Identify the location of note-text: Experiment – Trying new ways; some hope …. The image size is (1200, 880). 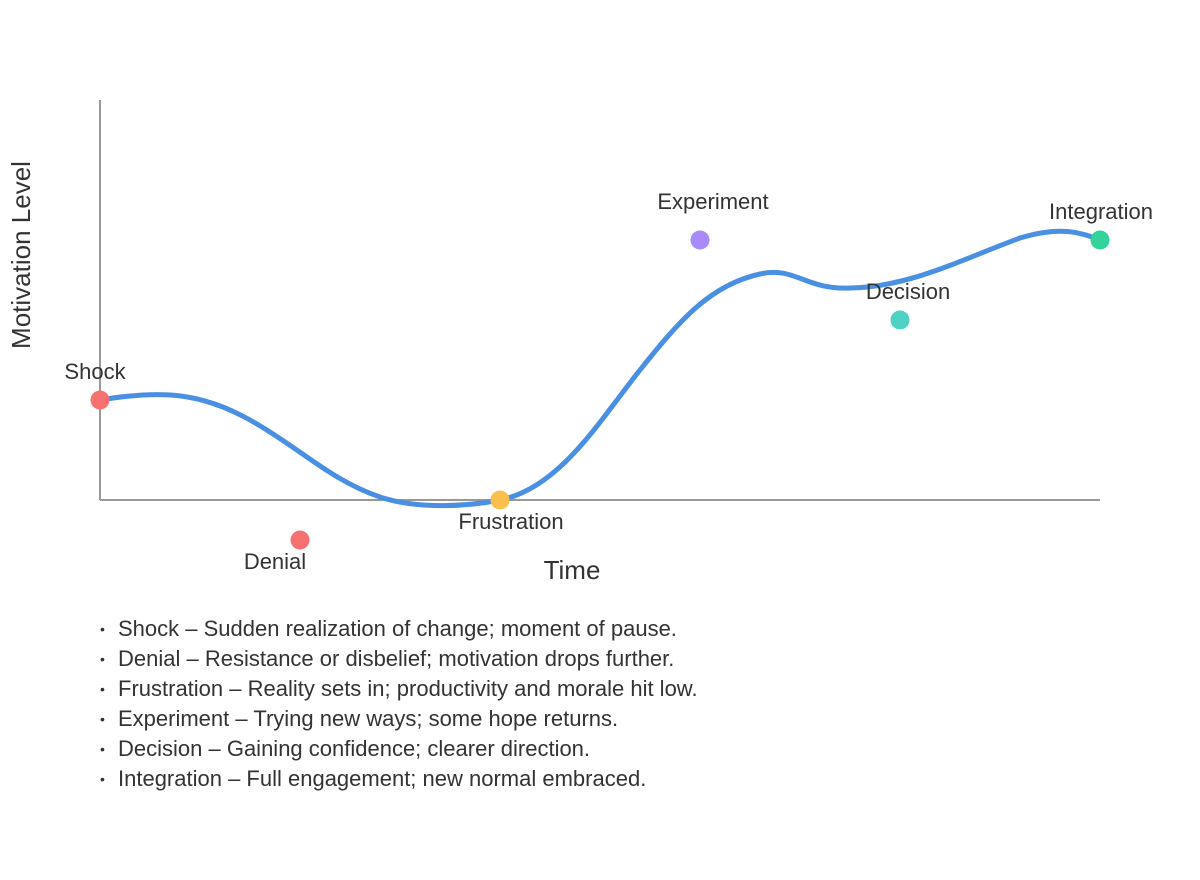
(368, 718).